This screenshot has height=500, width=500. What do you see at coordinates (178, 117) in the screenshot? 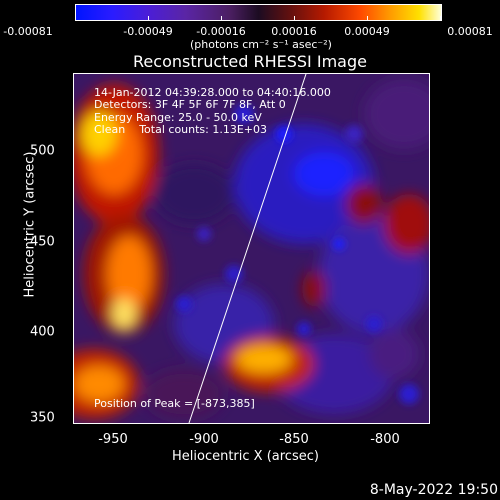
I see `info-energy-range: Energy Range: 25.0 - 50.0 keV` at bounding box center [178, 117].